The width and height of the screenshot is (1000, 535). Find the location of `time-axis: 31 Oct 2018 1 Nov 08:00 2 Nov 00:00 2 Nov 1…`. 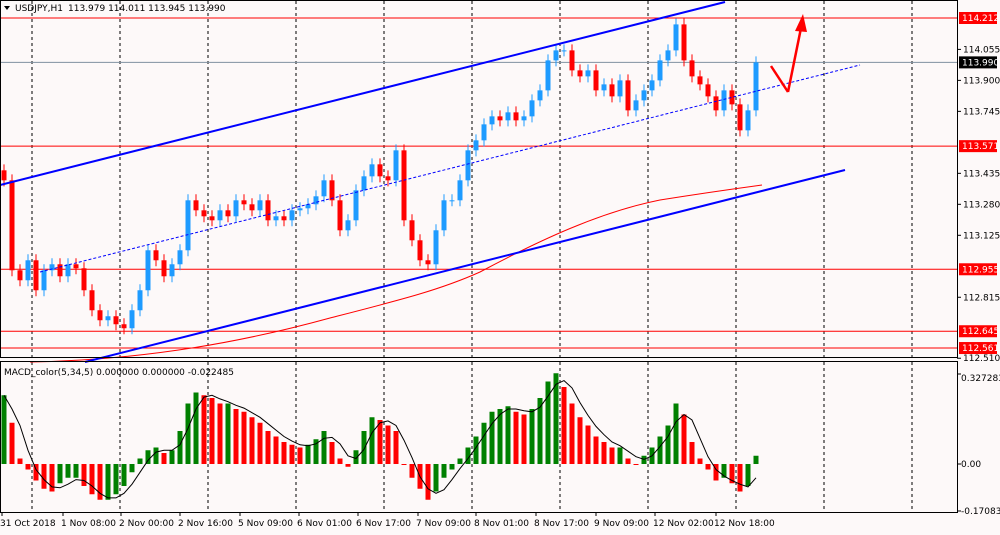

time-axis: 31 Oct 2018 1 Nov 08:00 2 Nov 00:00 2 Nov 1… is located at coordinates (387, 520).